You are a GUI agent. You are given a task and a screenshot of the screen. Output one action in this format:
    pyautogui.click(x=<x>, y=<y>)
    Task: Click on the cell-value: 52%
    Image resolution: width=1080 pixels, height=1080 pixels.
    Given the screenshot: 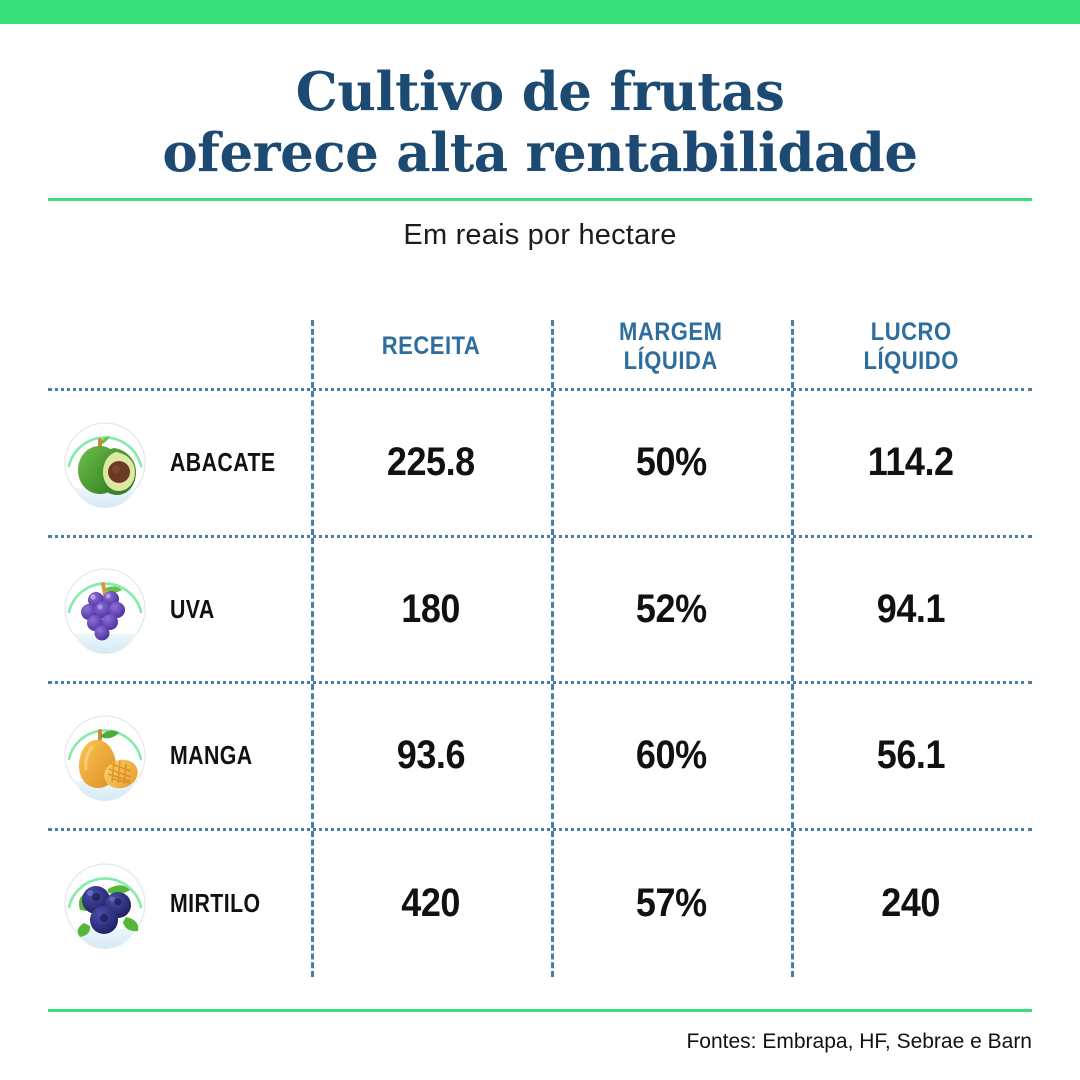 What is the action you would take?
    pyautogui.click(x=671, y=608)
    